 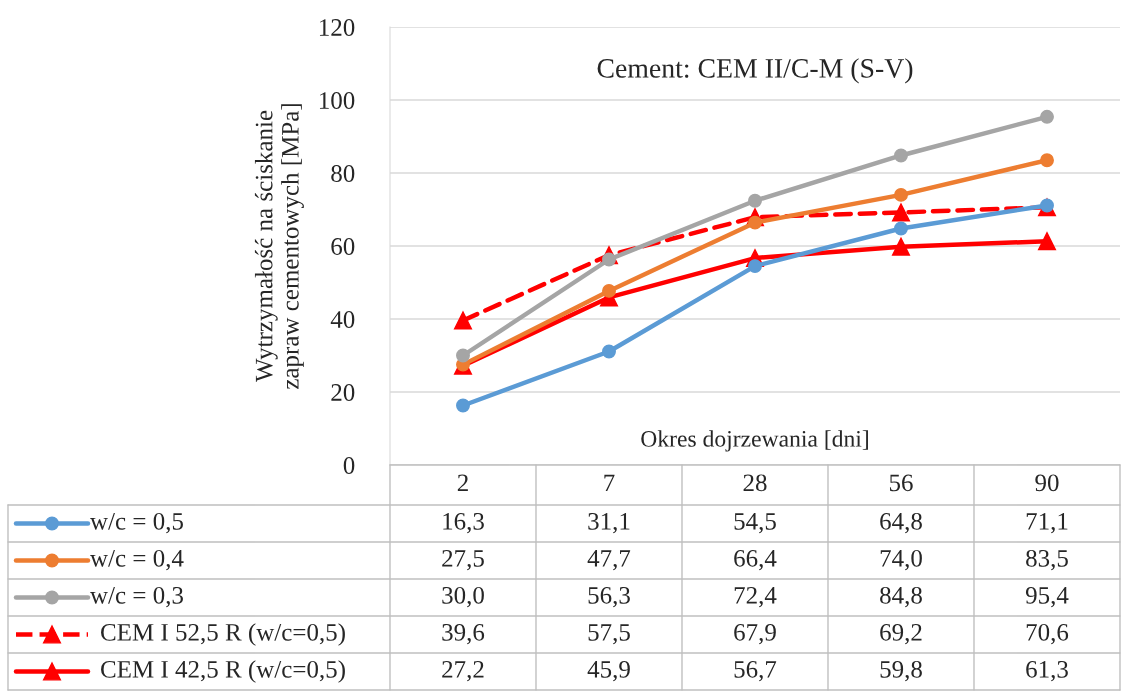 I want to click on data-label: 69,2, so click(x=901, y=634).